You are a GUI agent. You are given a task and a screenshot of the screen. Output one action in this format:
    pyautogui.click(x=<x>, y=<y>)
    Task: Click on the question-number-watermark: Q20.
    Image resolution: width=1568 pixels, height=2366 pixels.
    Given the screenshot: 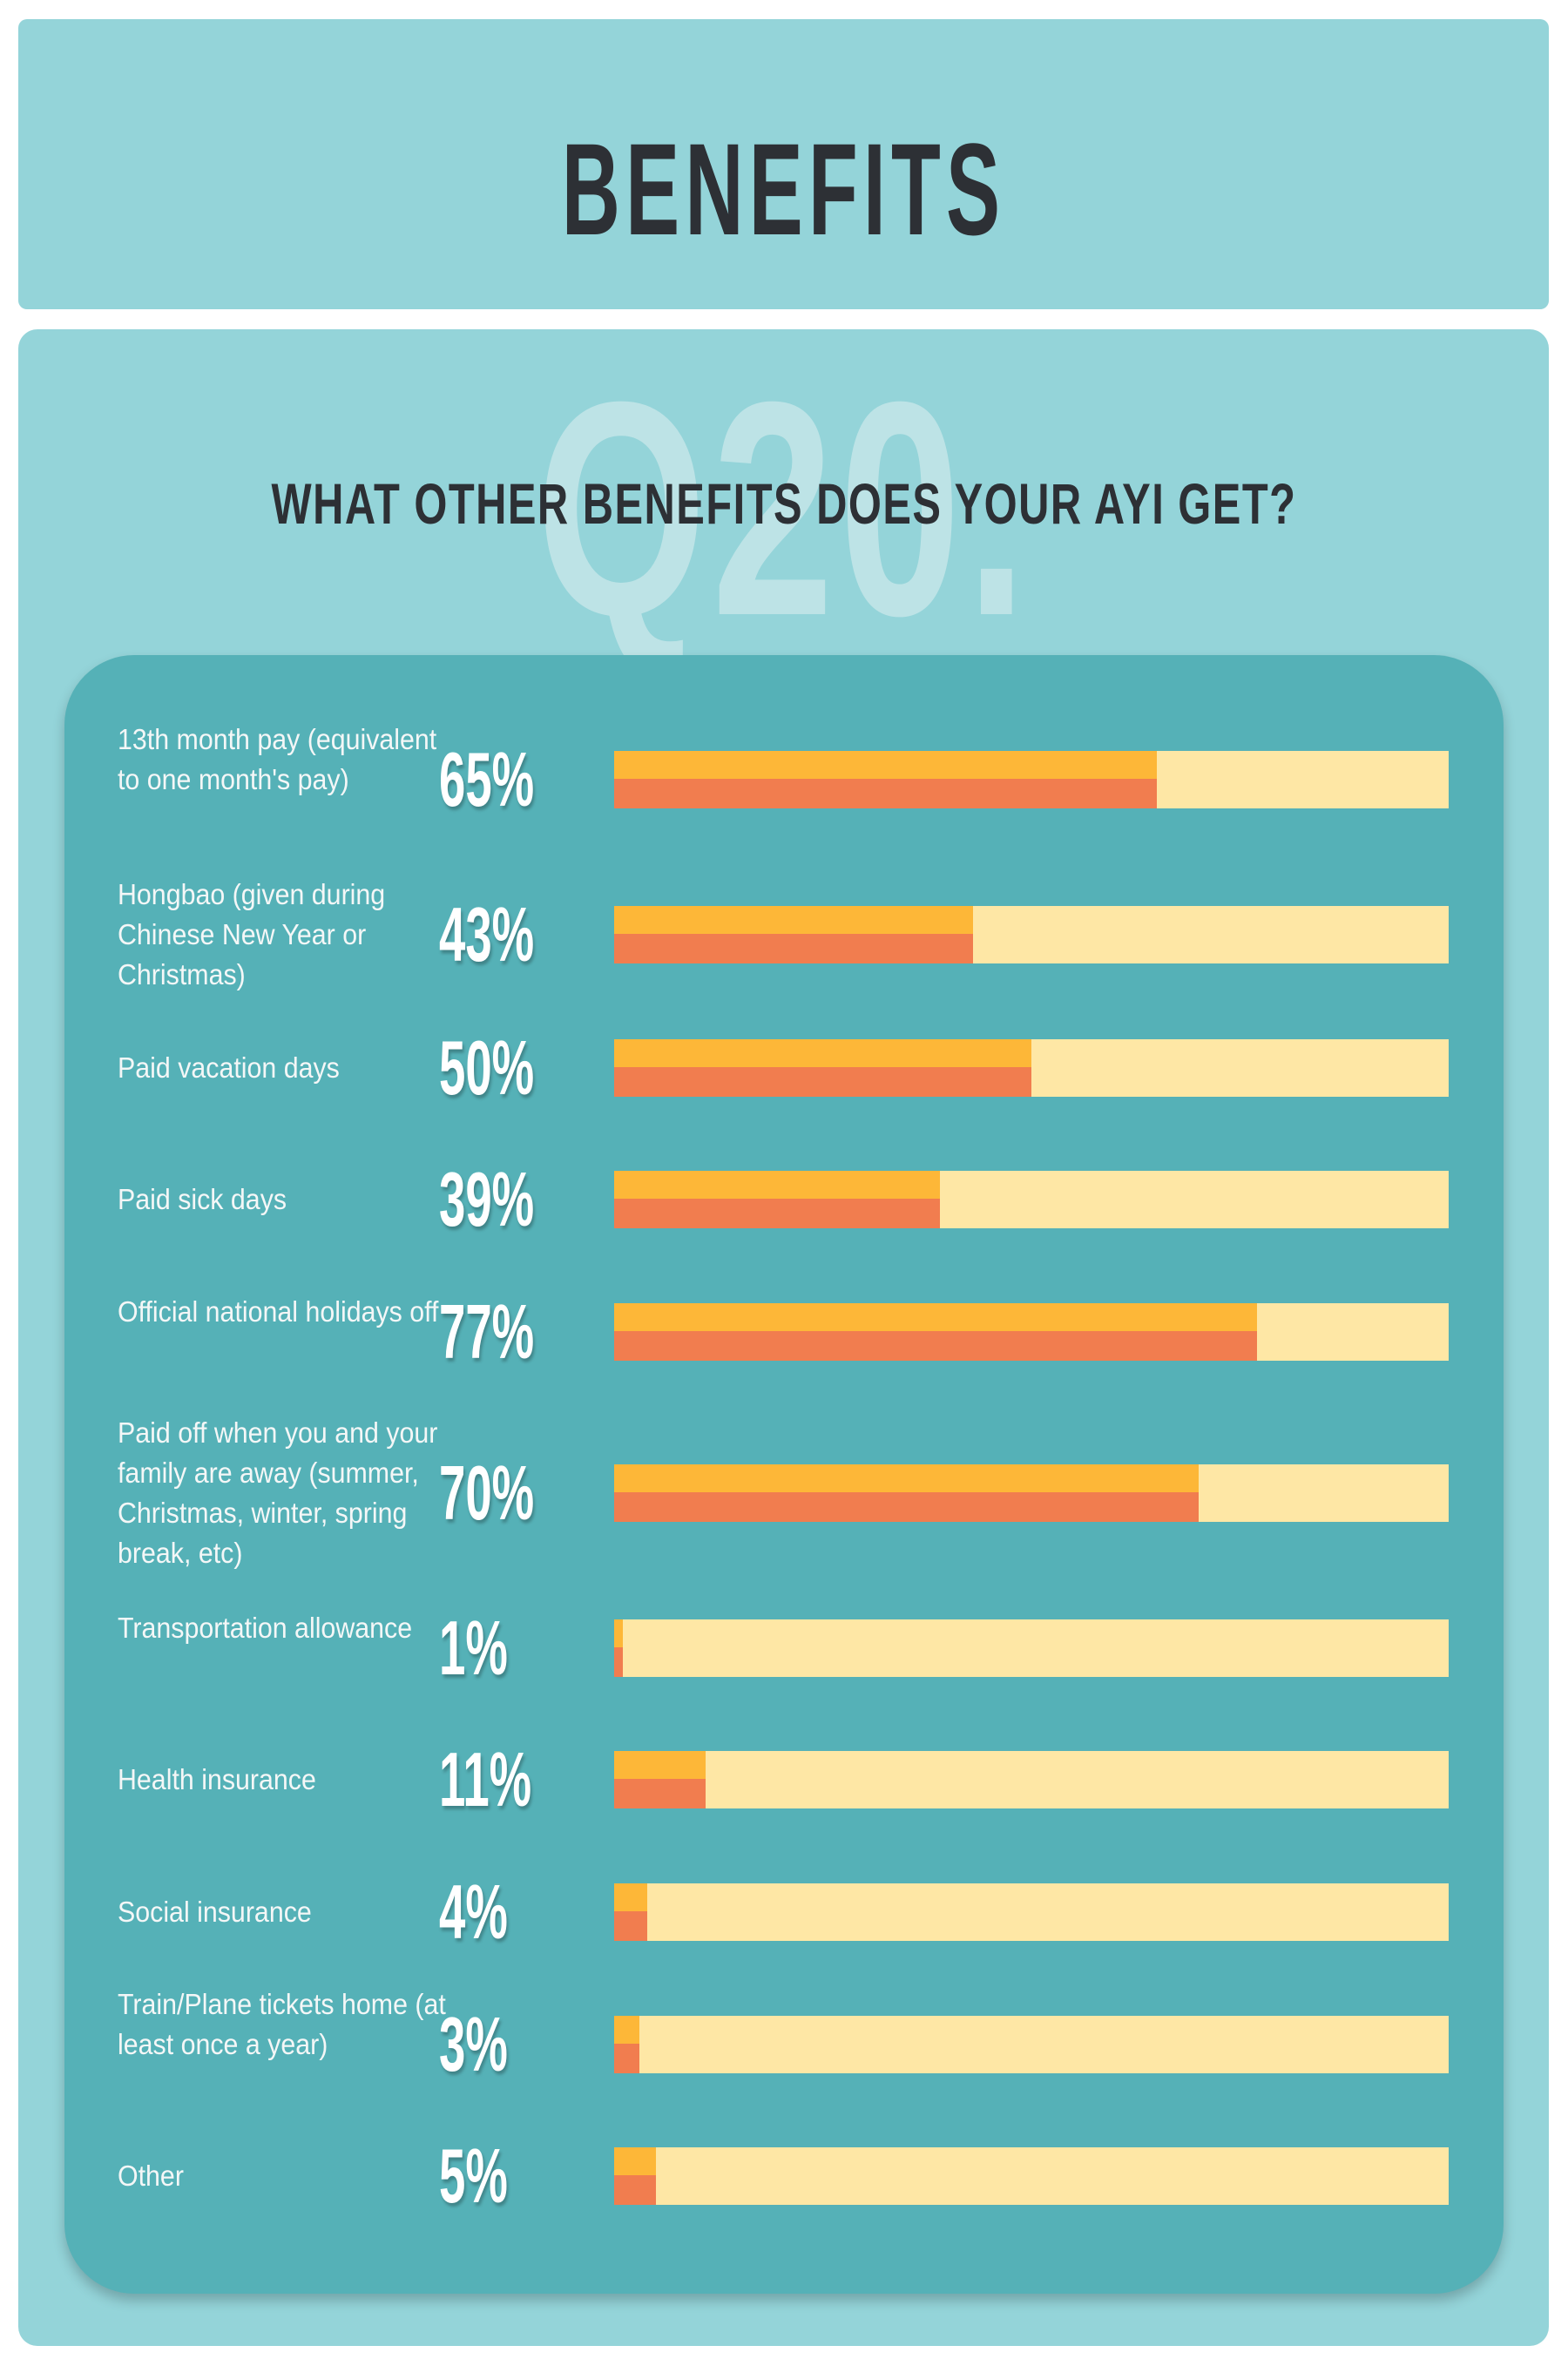 What is the action you would take?
    pyautogui.click(x=784, y=509)
    